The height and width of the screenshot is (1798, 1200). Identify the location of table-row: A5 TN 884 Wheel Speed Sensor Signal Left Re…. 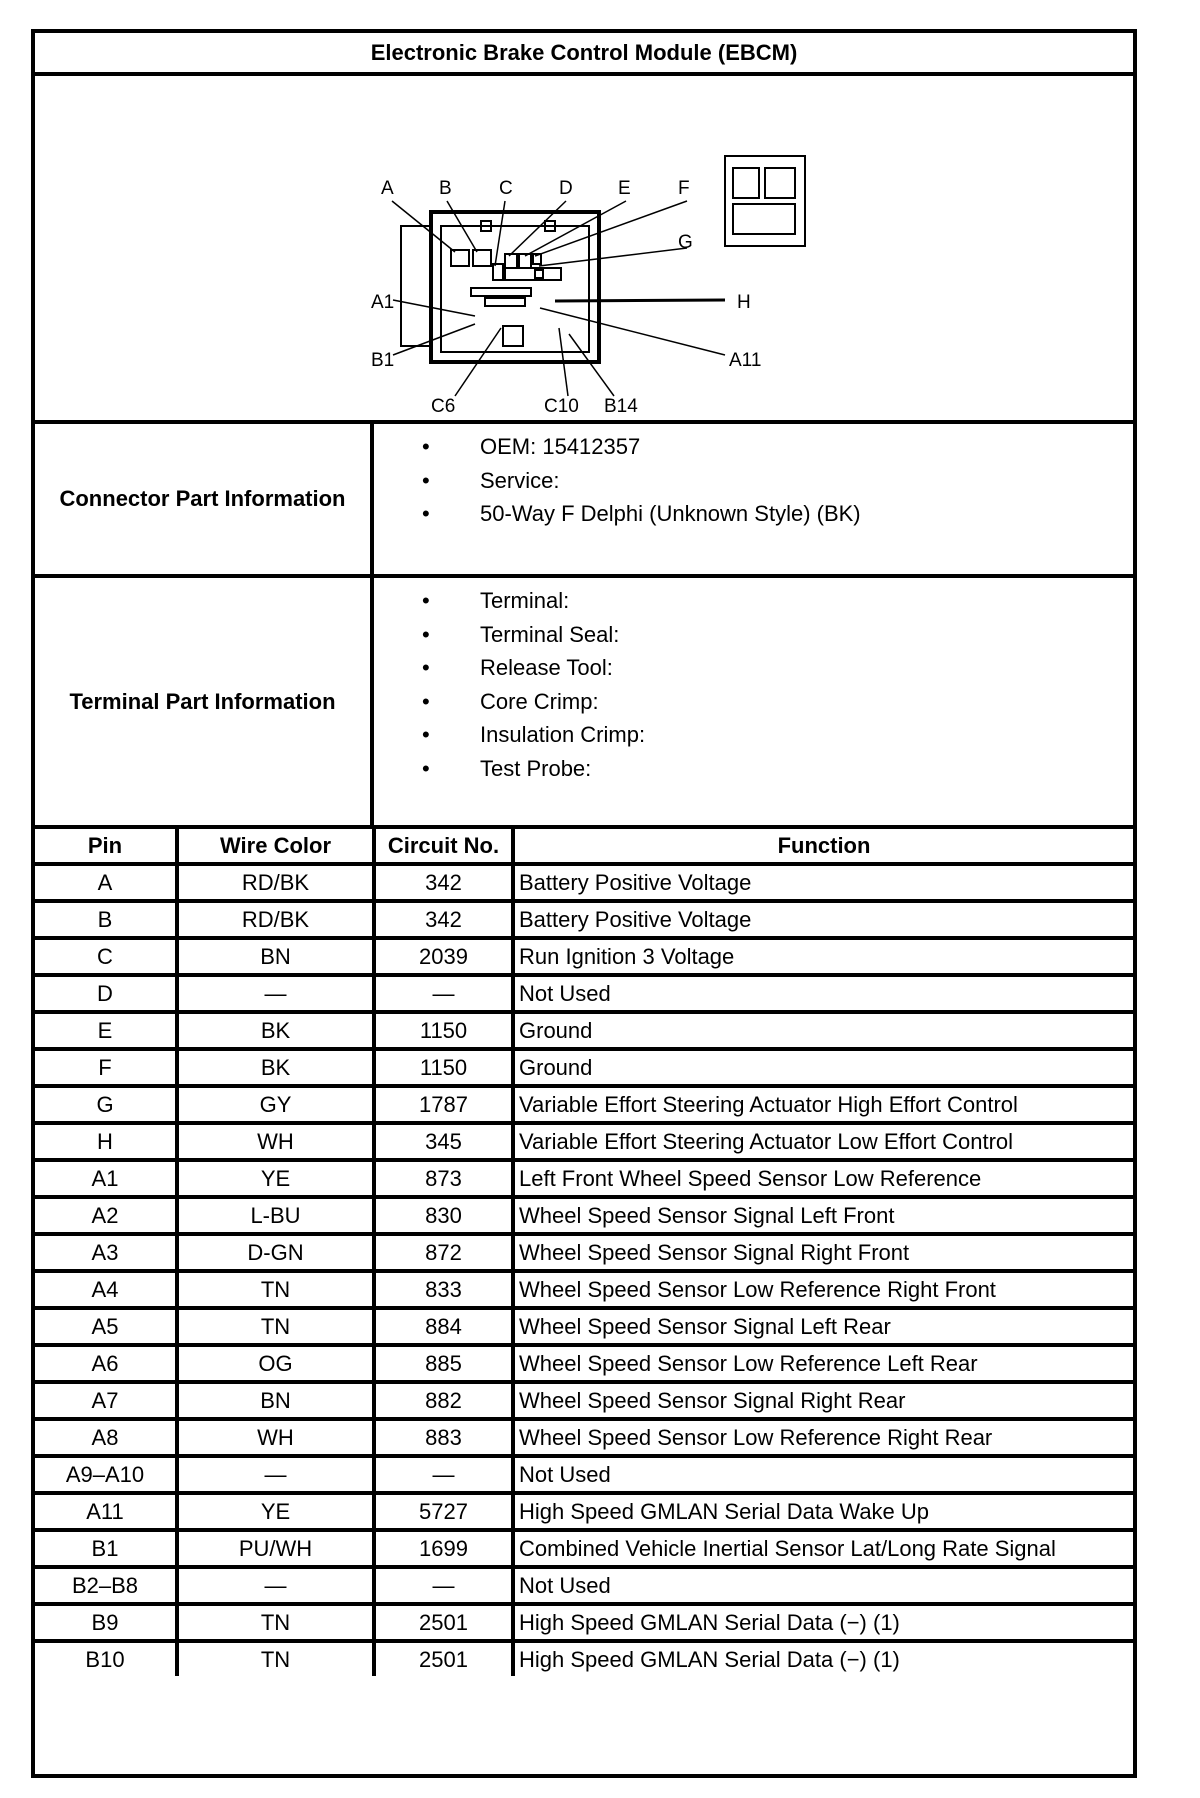
(584, 1326).